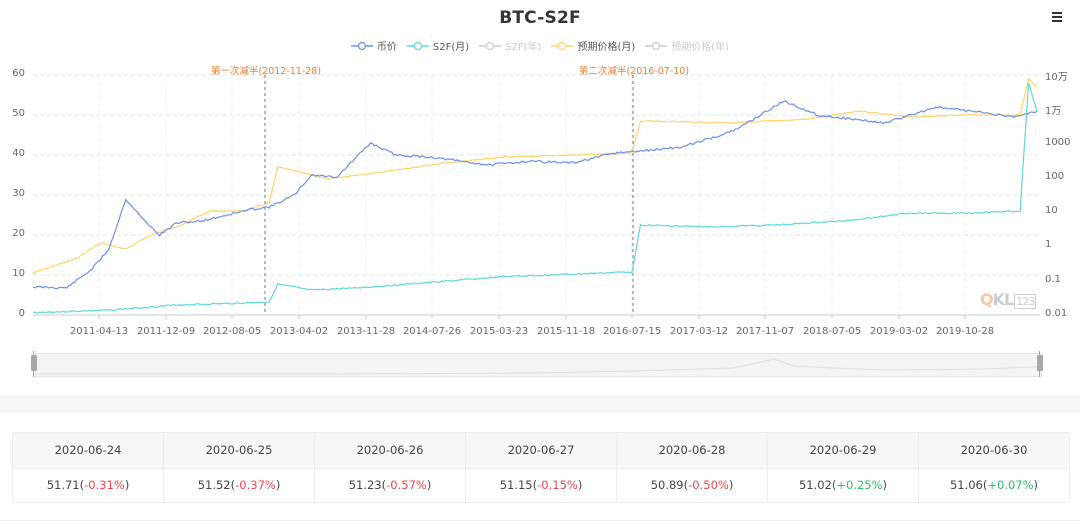  I want to click on legend-item-2: S2F(年), so click(510, 45).